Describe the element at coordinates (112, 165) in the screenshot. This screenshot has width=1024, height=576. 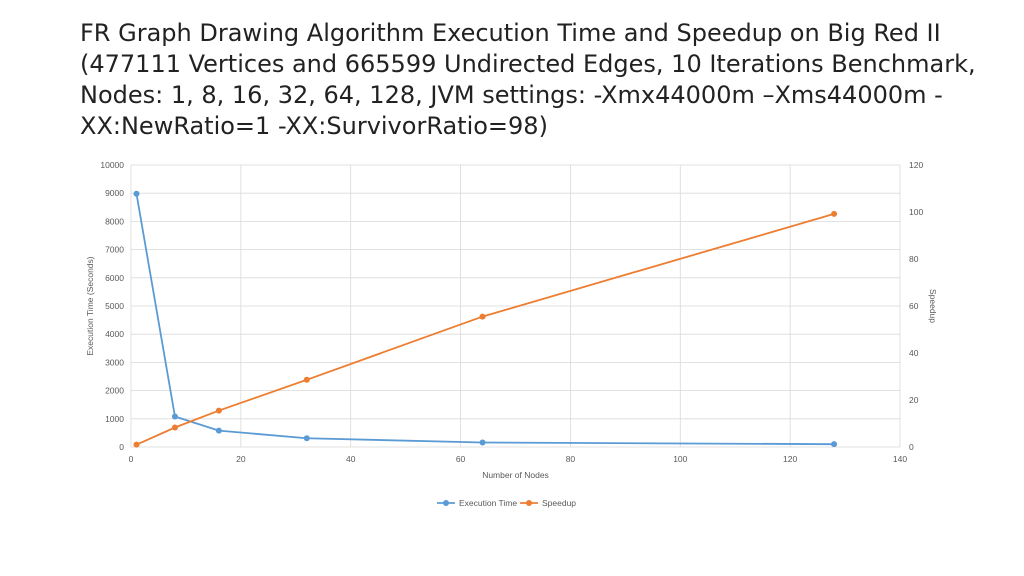
I see `y-tick-label: 10000` at that location.